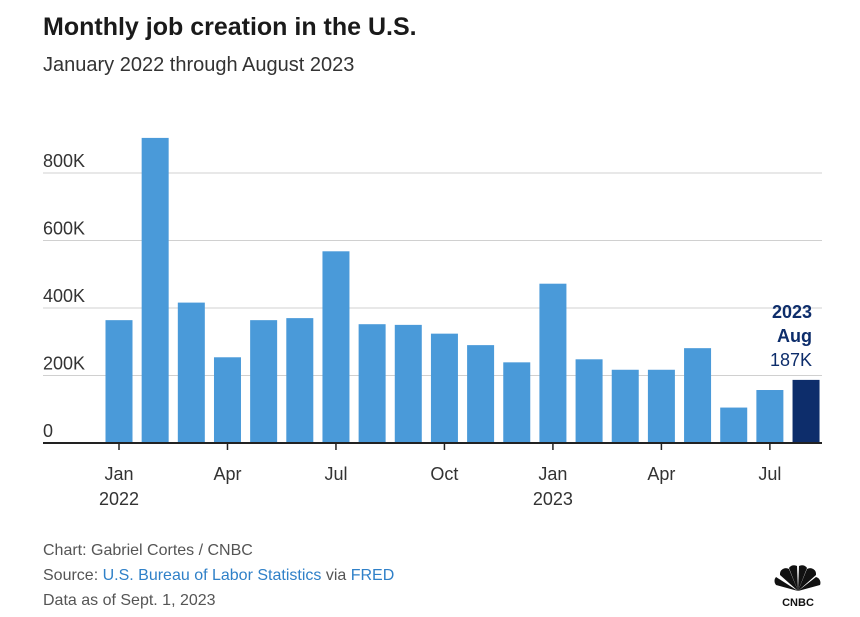 Image resolution: width=860 pixels, height=617 pixels. Describe the element at coordinates (661, 474) in the screenshot. I see `x-tick-label-15: Apr` at that location.